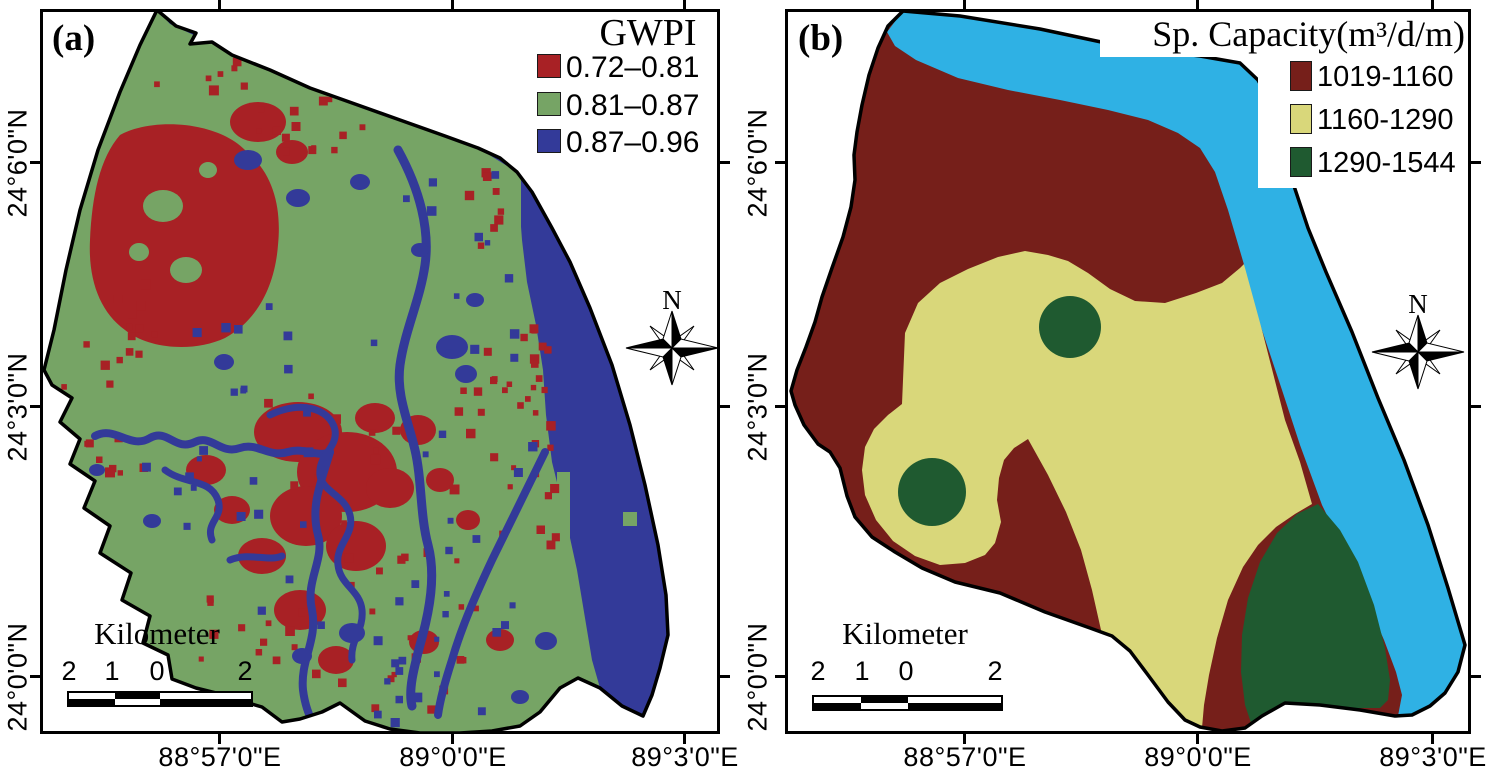  What do you see at coordinates (220, 757) in the screenshot?
I see `xlabel-a-1: 88°57'0"E` at bounding box center [220, 757].